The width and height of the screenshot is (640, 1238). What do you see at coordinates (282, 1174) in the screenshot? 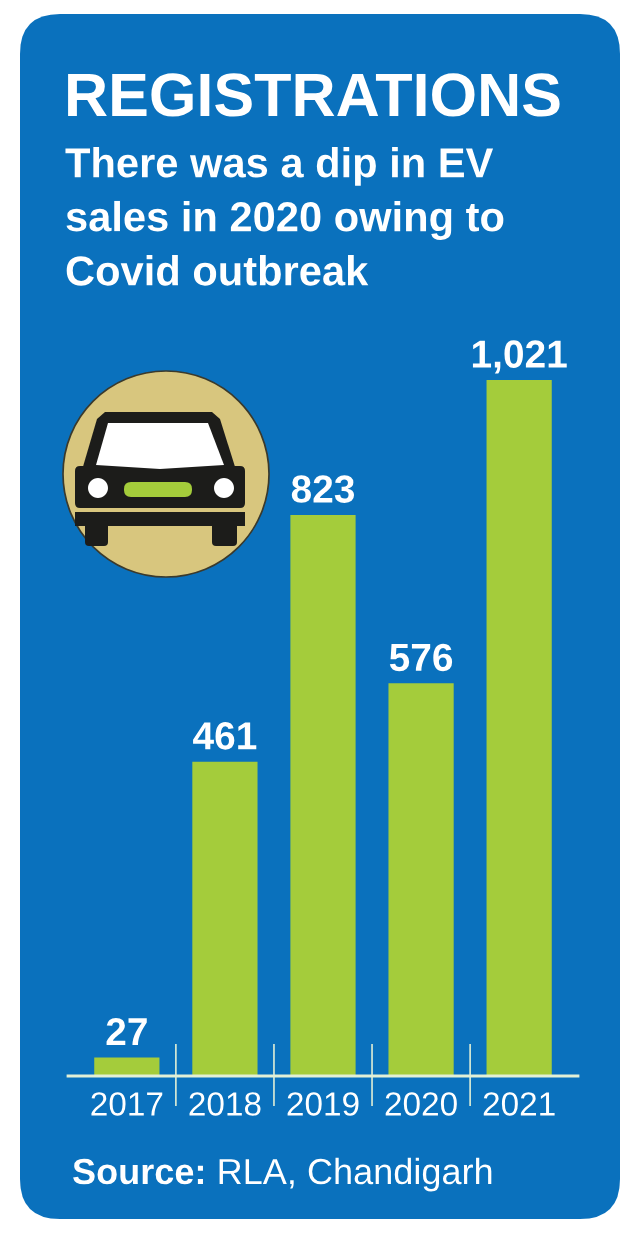
I see `source-note: Source: RLA, Chandigarh` at bounding box center [282, 1174].